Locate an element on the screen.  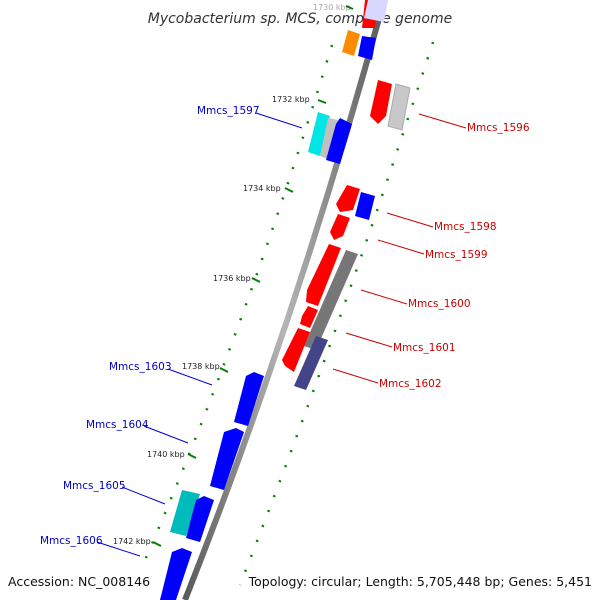
kbp-label-1732: 1732 kbp is located at coordinates (291, 99).